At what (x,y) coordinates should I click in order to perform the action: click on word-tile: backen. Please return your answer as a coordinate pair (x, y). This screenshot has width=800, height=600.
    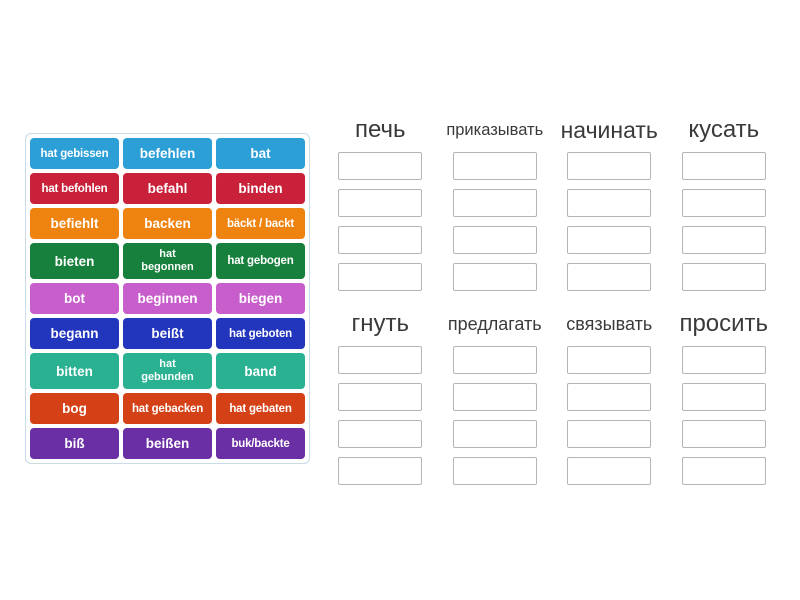
    Looking at the image, I should click on (167, 223).